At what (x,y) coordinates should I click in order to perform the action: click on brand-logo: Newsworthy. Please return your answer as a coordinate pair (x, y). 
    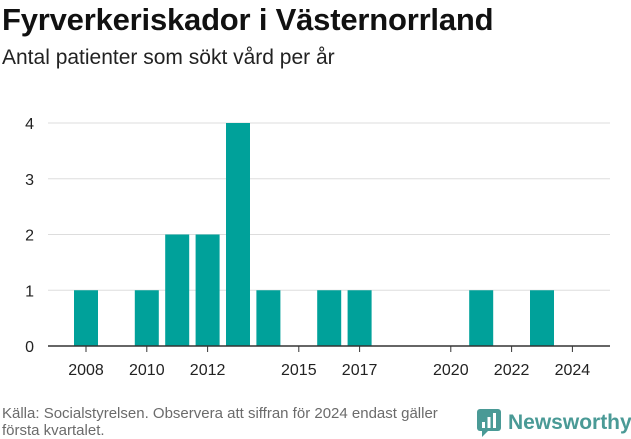
    Looking at the image, I should click on (553, 423).